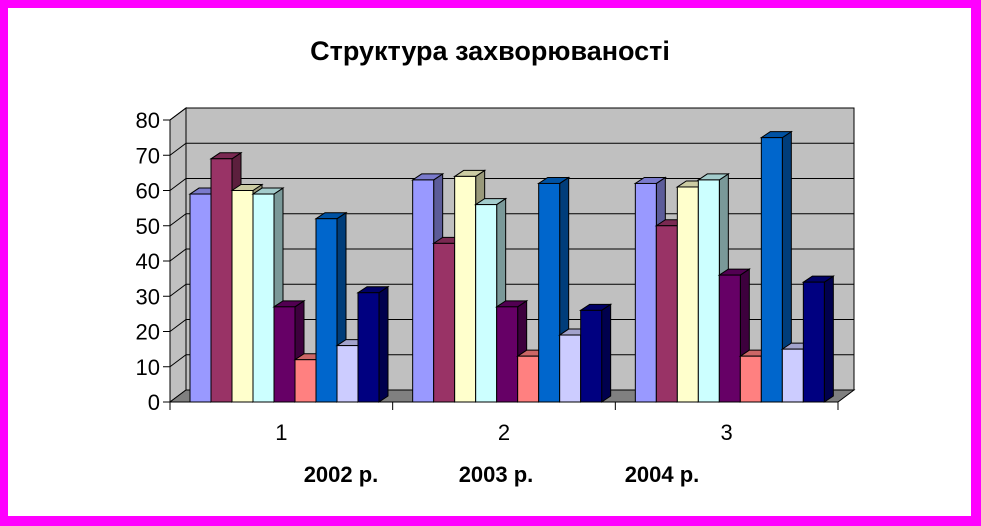 Image resolution: width=981 pixels, height=526 pixels. I want to click on y-tick-label: 0, so click(154, 402).